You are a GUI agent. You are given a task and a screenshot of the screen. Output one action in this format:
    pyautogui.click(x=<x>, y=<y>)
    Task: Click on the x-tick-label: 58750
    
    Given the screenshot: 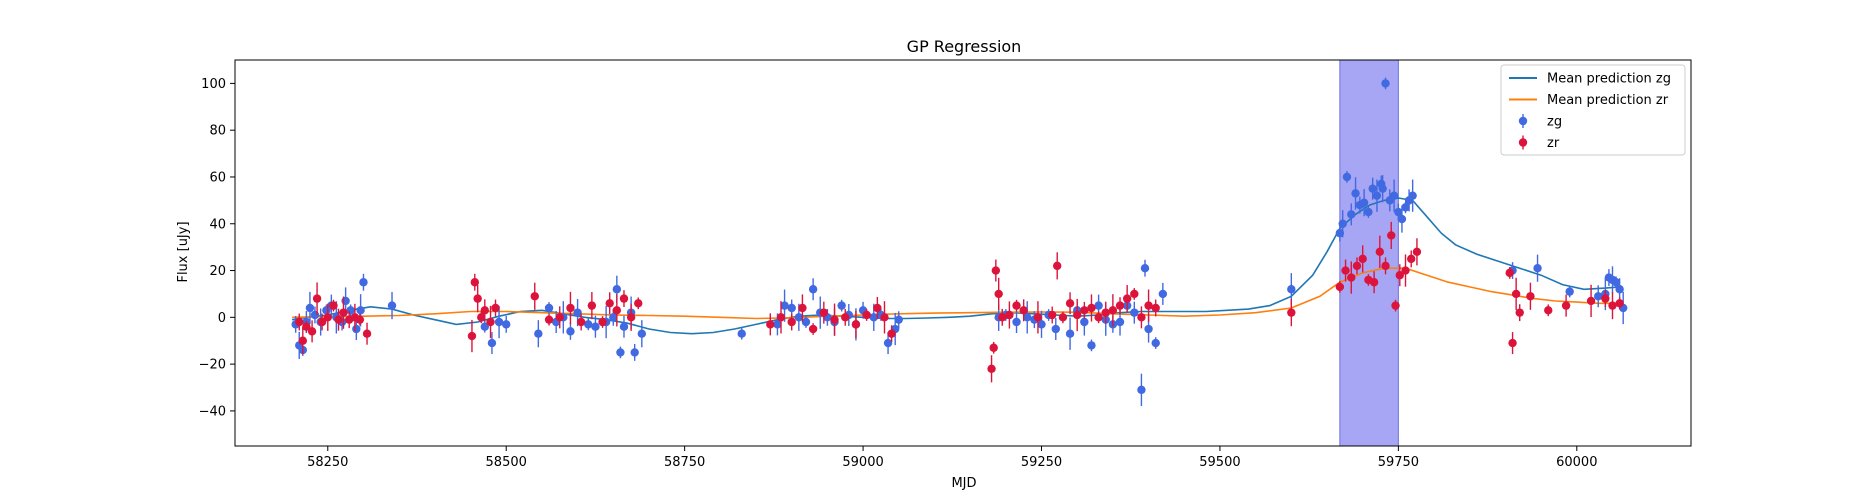 What is the action you would take?
    pyautogui.click(x=684, y=462)
    